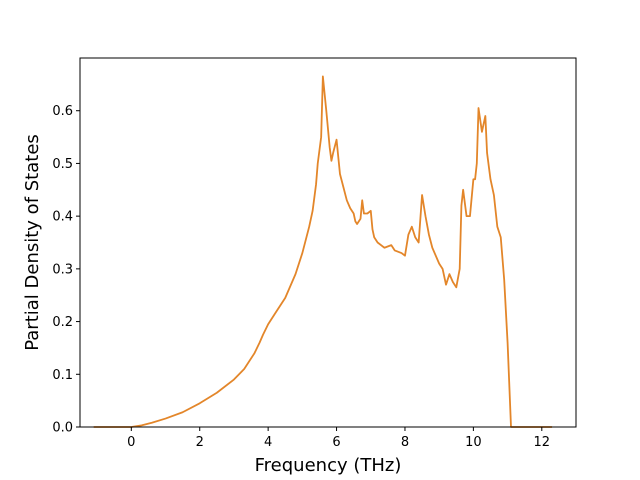 This screenshot has width=640, height=480. What do you see at coordinates (62, 217) in the screenshot?
I see `y-tick-label: 0.4` at bounding box center [62, 217].